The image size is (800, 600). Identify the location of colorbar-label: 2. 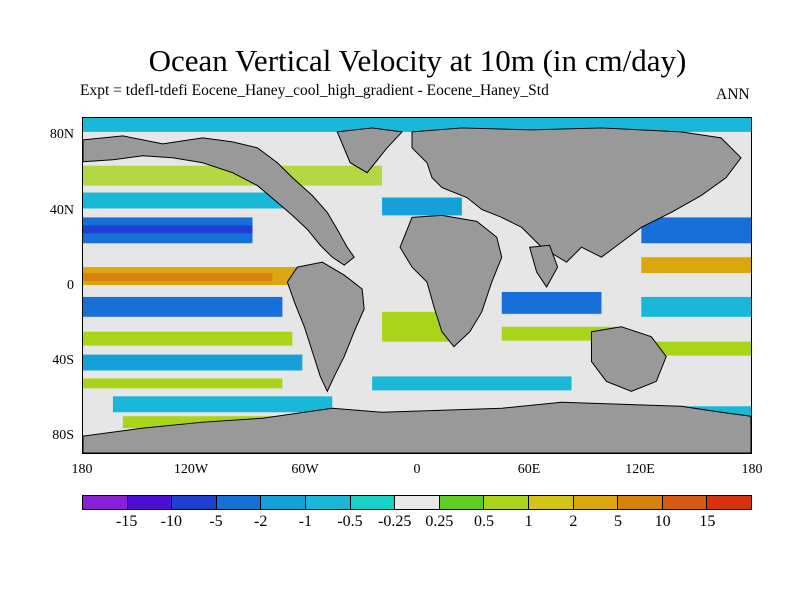
(573, 521).